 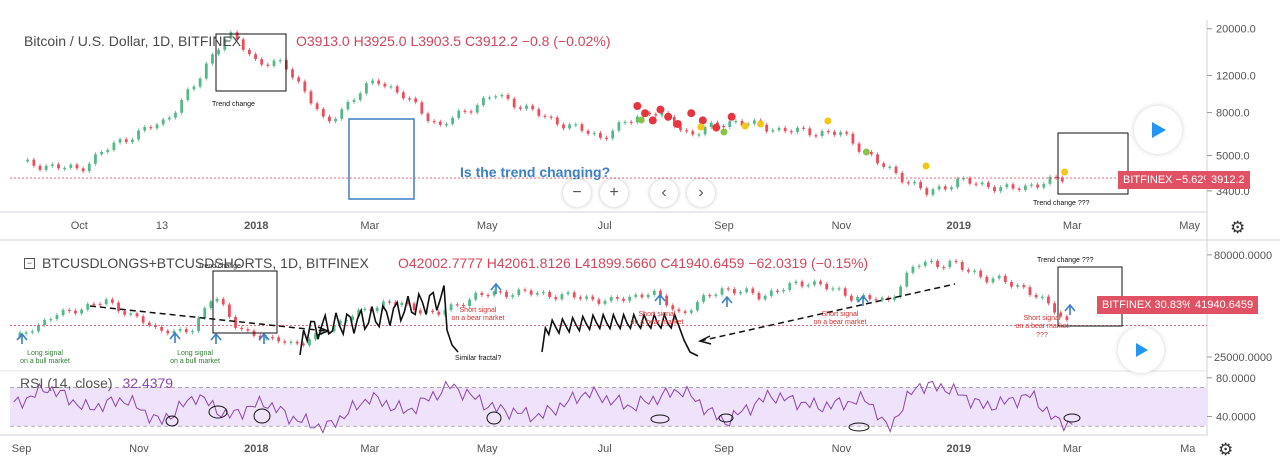 I want to click on y-tick-label: 80000.0000, so click(x=1243, y=256).